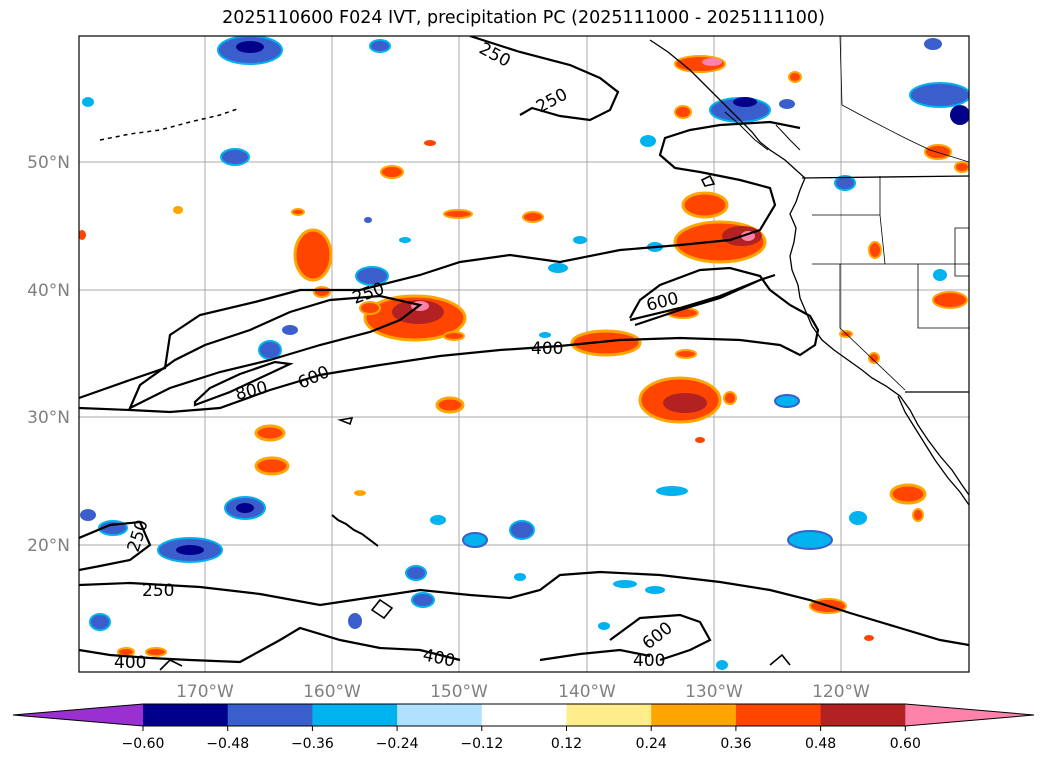  Describe the element at coordinates (481, 744) in the screenshot. I see `colorbar-tick-label: −0.12` at that location.